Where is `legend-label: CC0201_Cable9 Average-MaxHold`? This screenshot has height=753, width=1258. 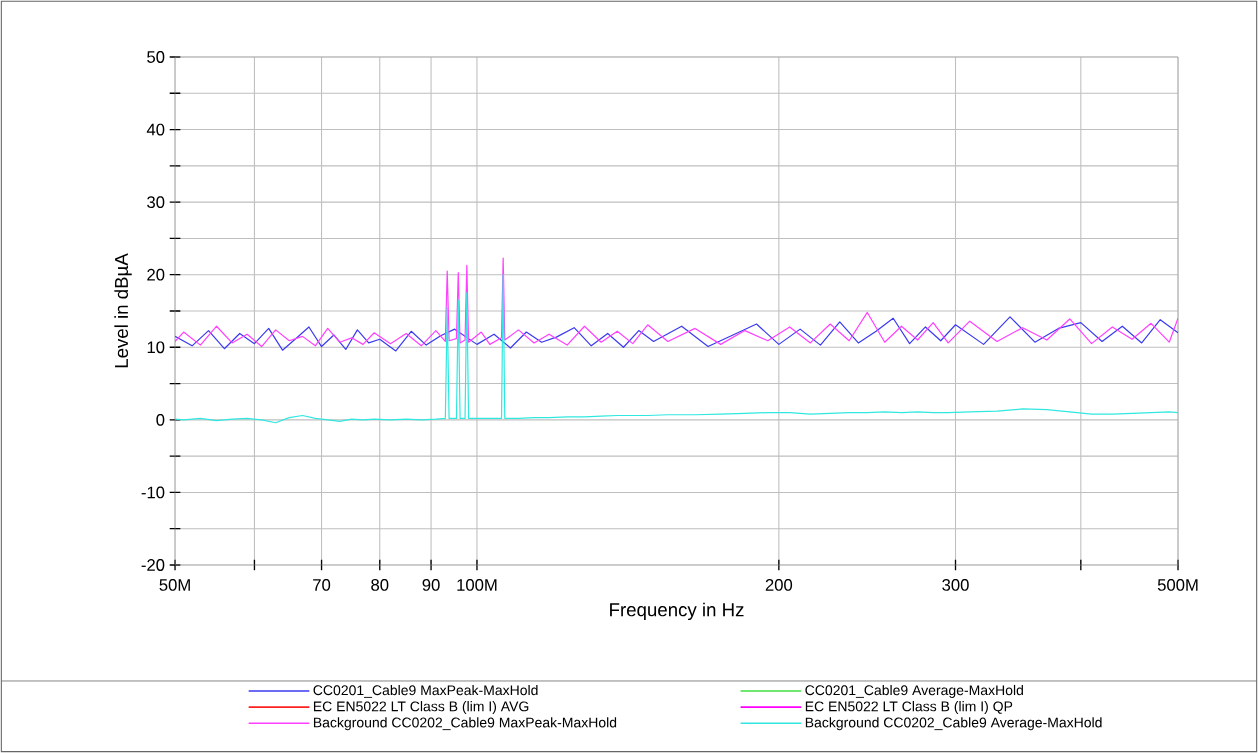 legend-label: CC0201_Cable9 Average-MaxHold is located at coordinates (914, 691).